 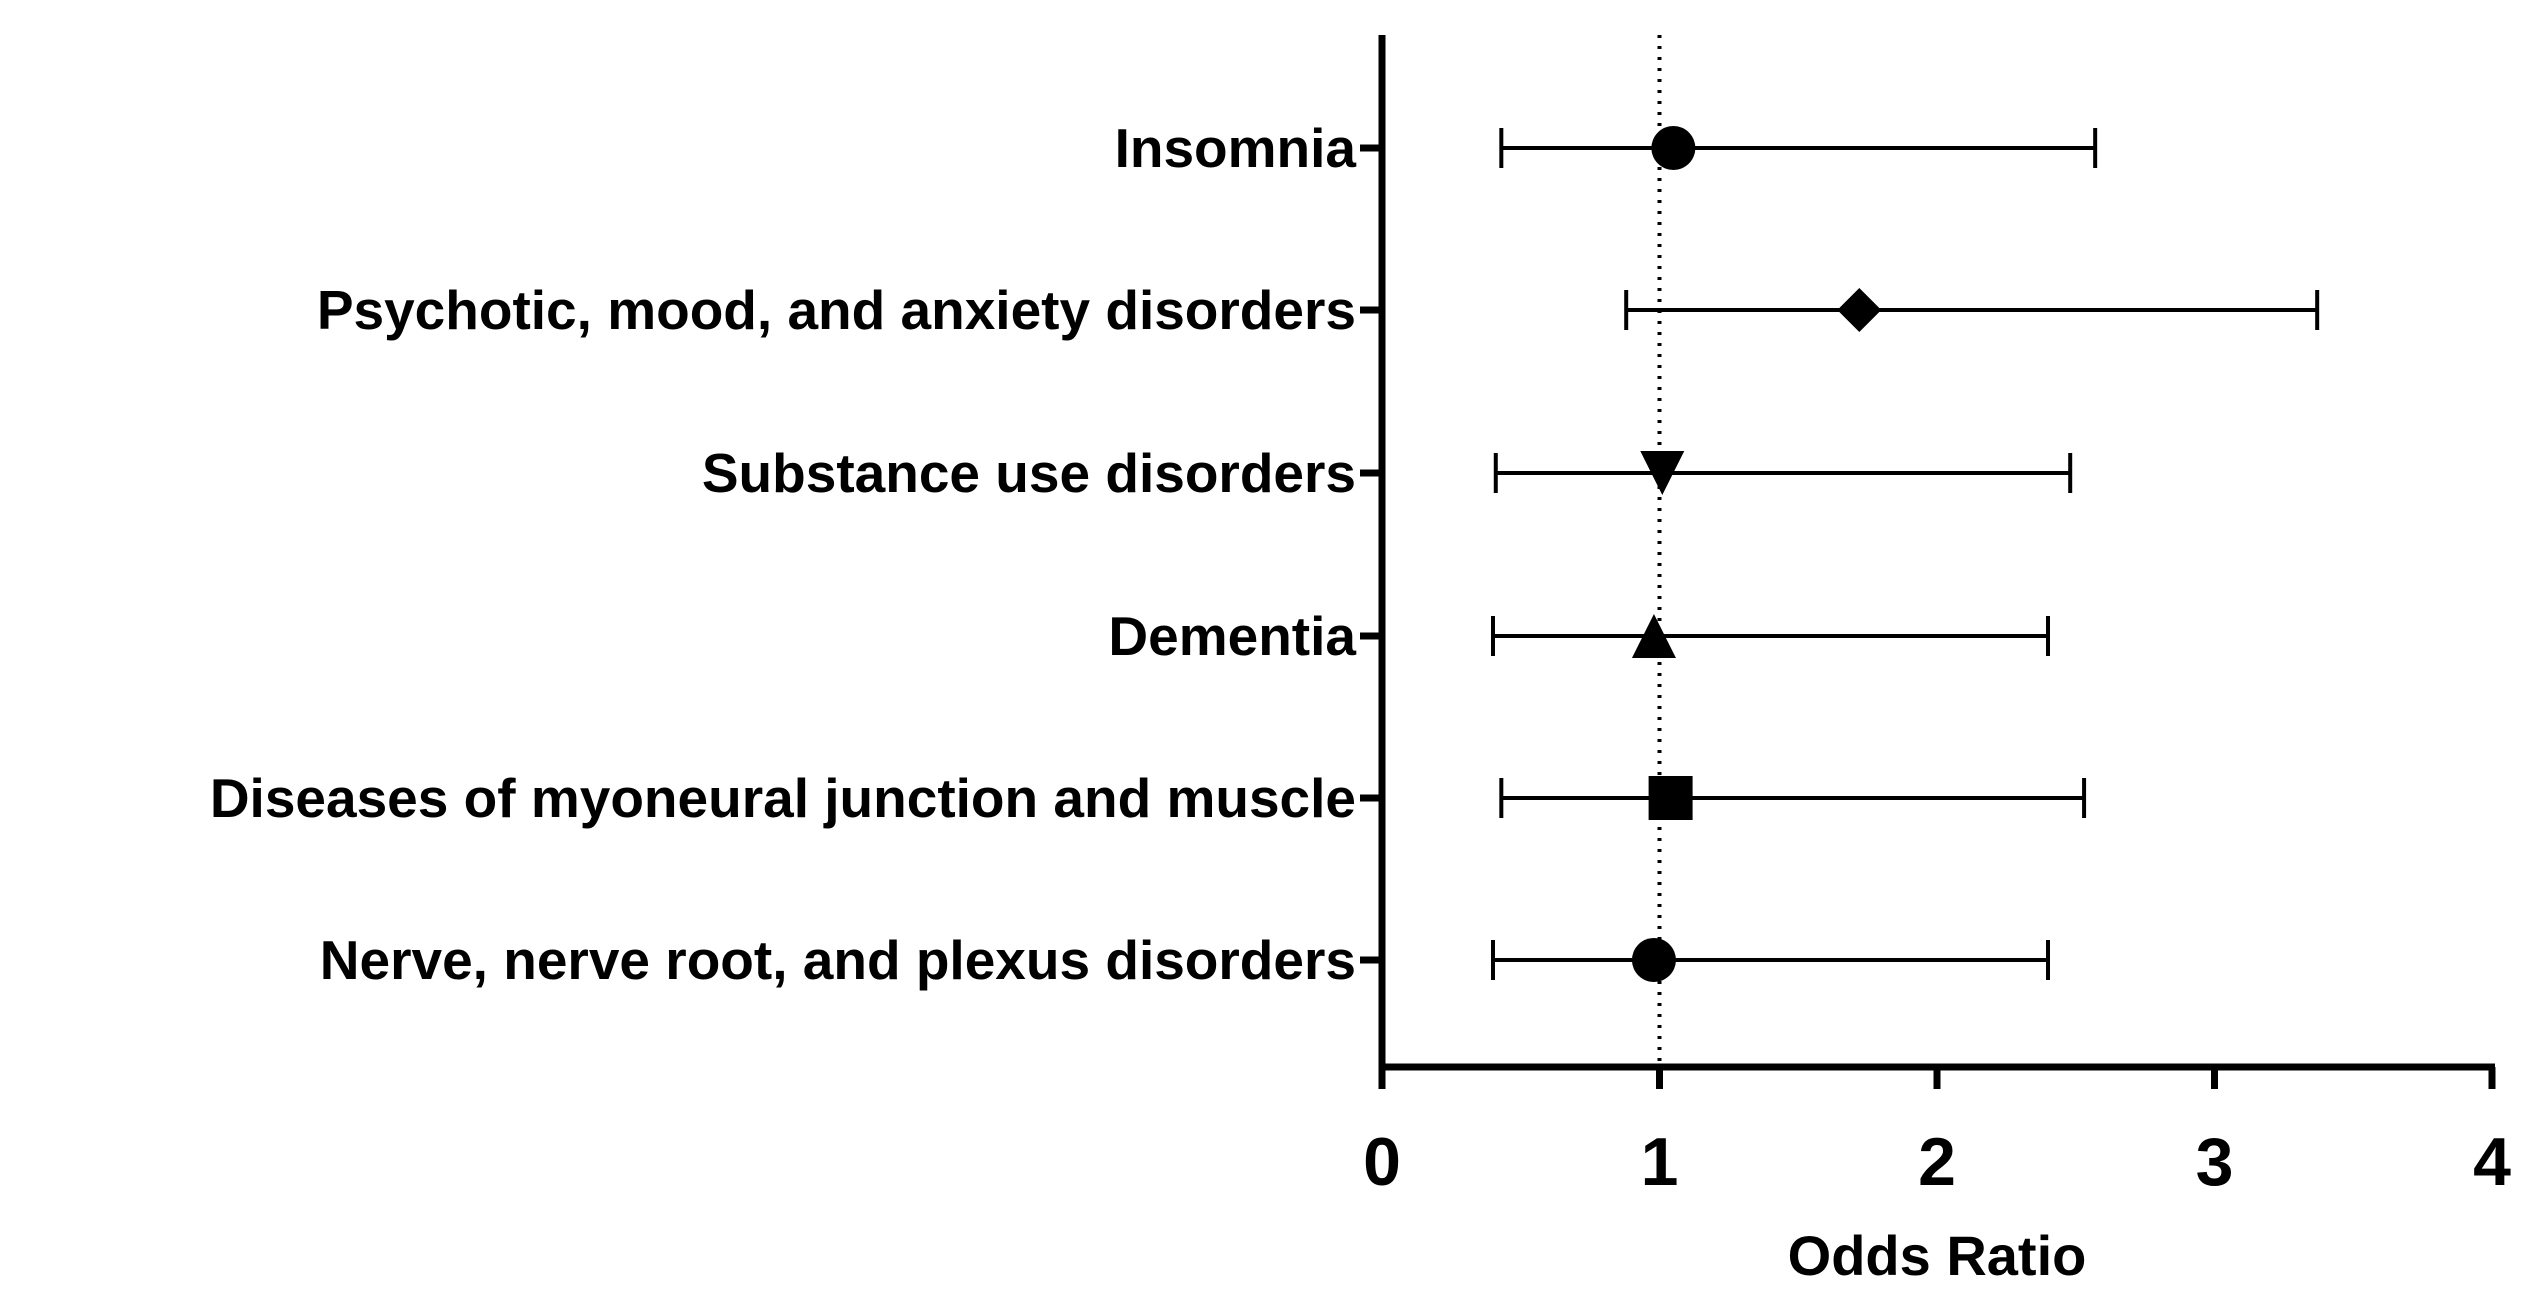 I want to click on y-tick-label: Substance use disorders, so click(x=1029, y=473).